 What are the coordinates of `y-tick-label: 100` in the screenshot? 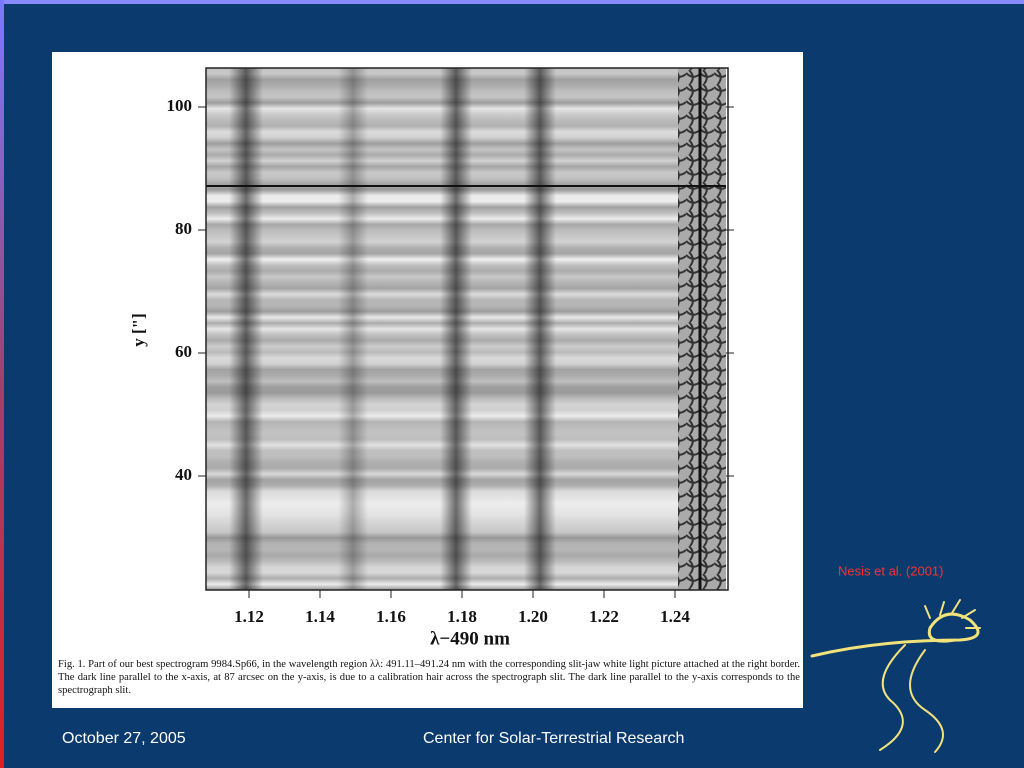 It's located at (180, 105).